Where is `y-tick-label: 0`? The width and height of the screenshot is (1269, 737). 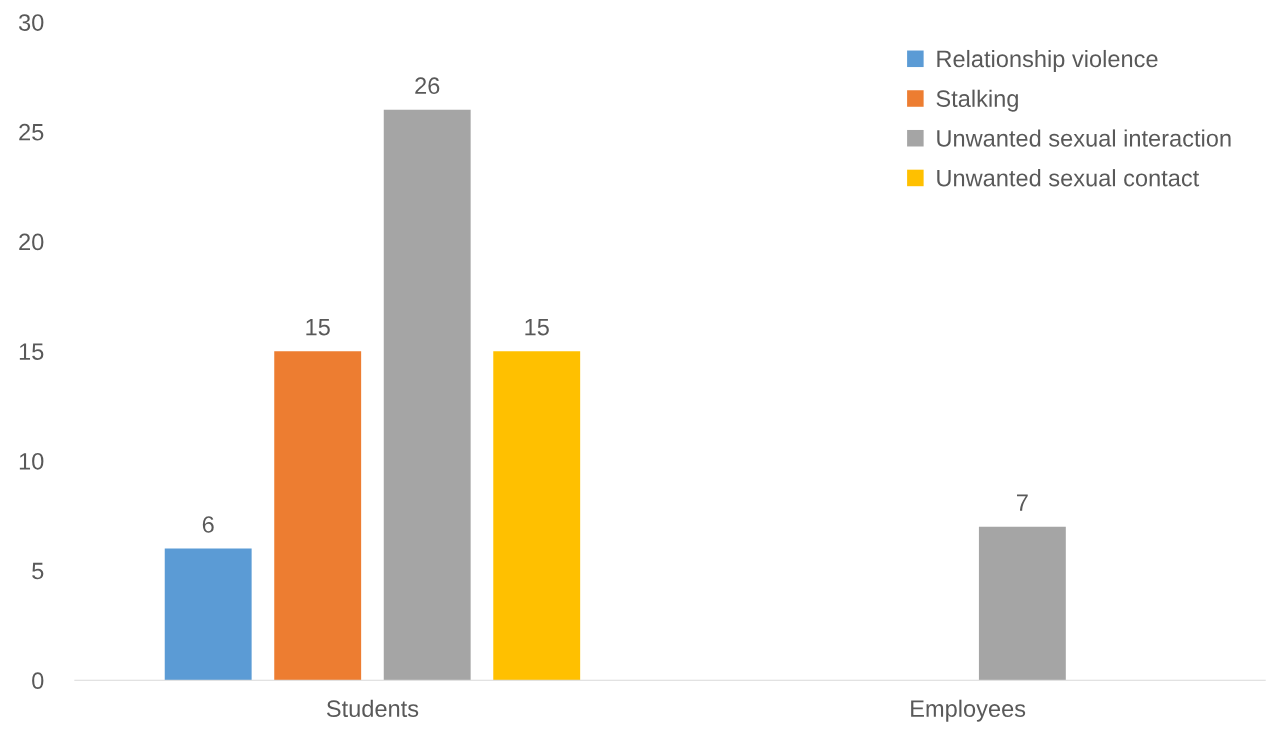 y-tick-label: 0 is located at coordinates (38, 681).